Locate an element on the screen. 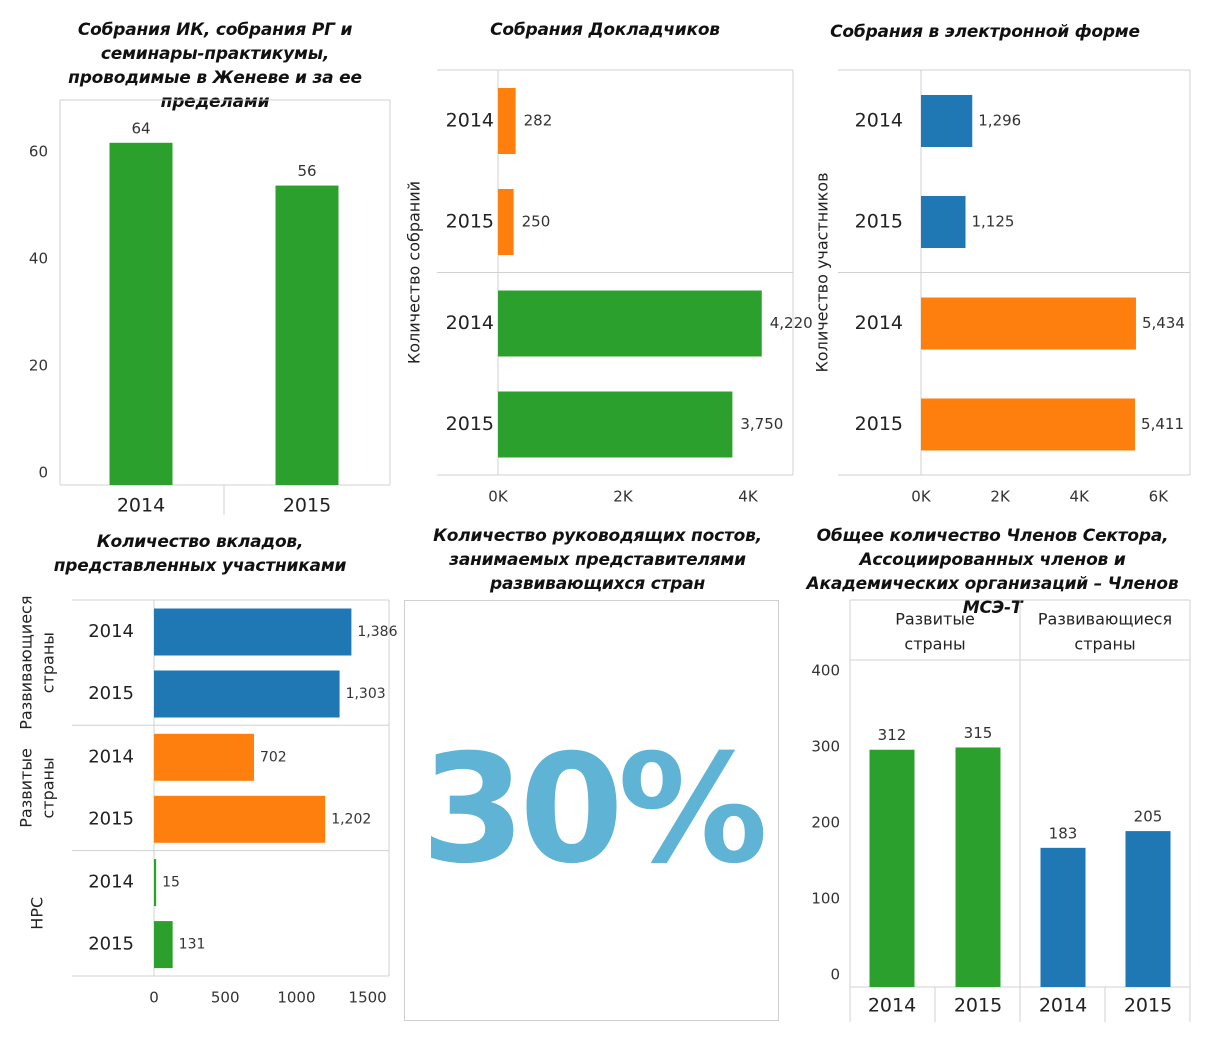 This screenshot has width=1214, height=1053. chart4-data-label: 702 is located at coordinates (273, 757).